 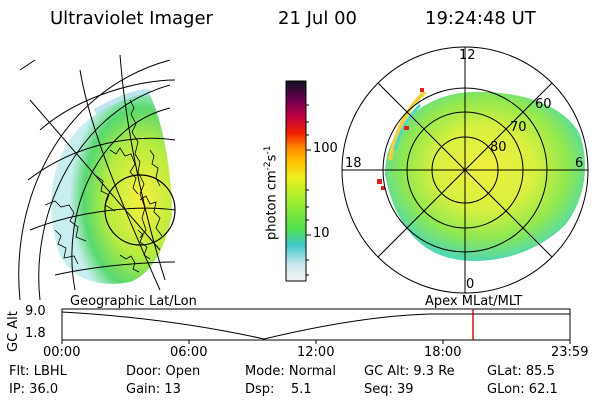 I want to click on mlt-18-label: 18, so click(x=353, y=163).